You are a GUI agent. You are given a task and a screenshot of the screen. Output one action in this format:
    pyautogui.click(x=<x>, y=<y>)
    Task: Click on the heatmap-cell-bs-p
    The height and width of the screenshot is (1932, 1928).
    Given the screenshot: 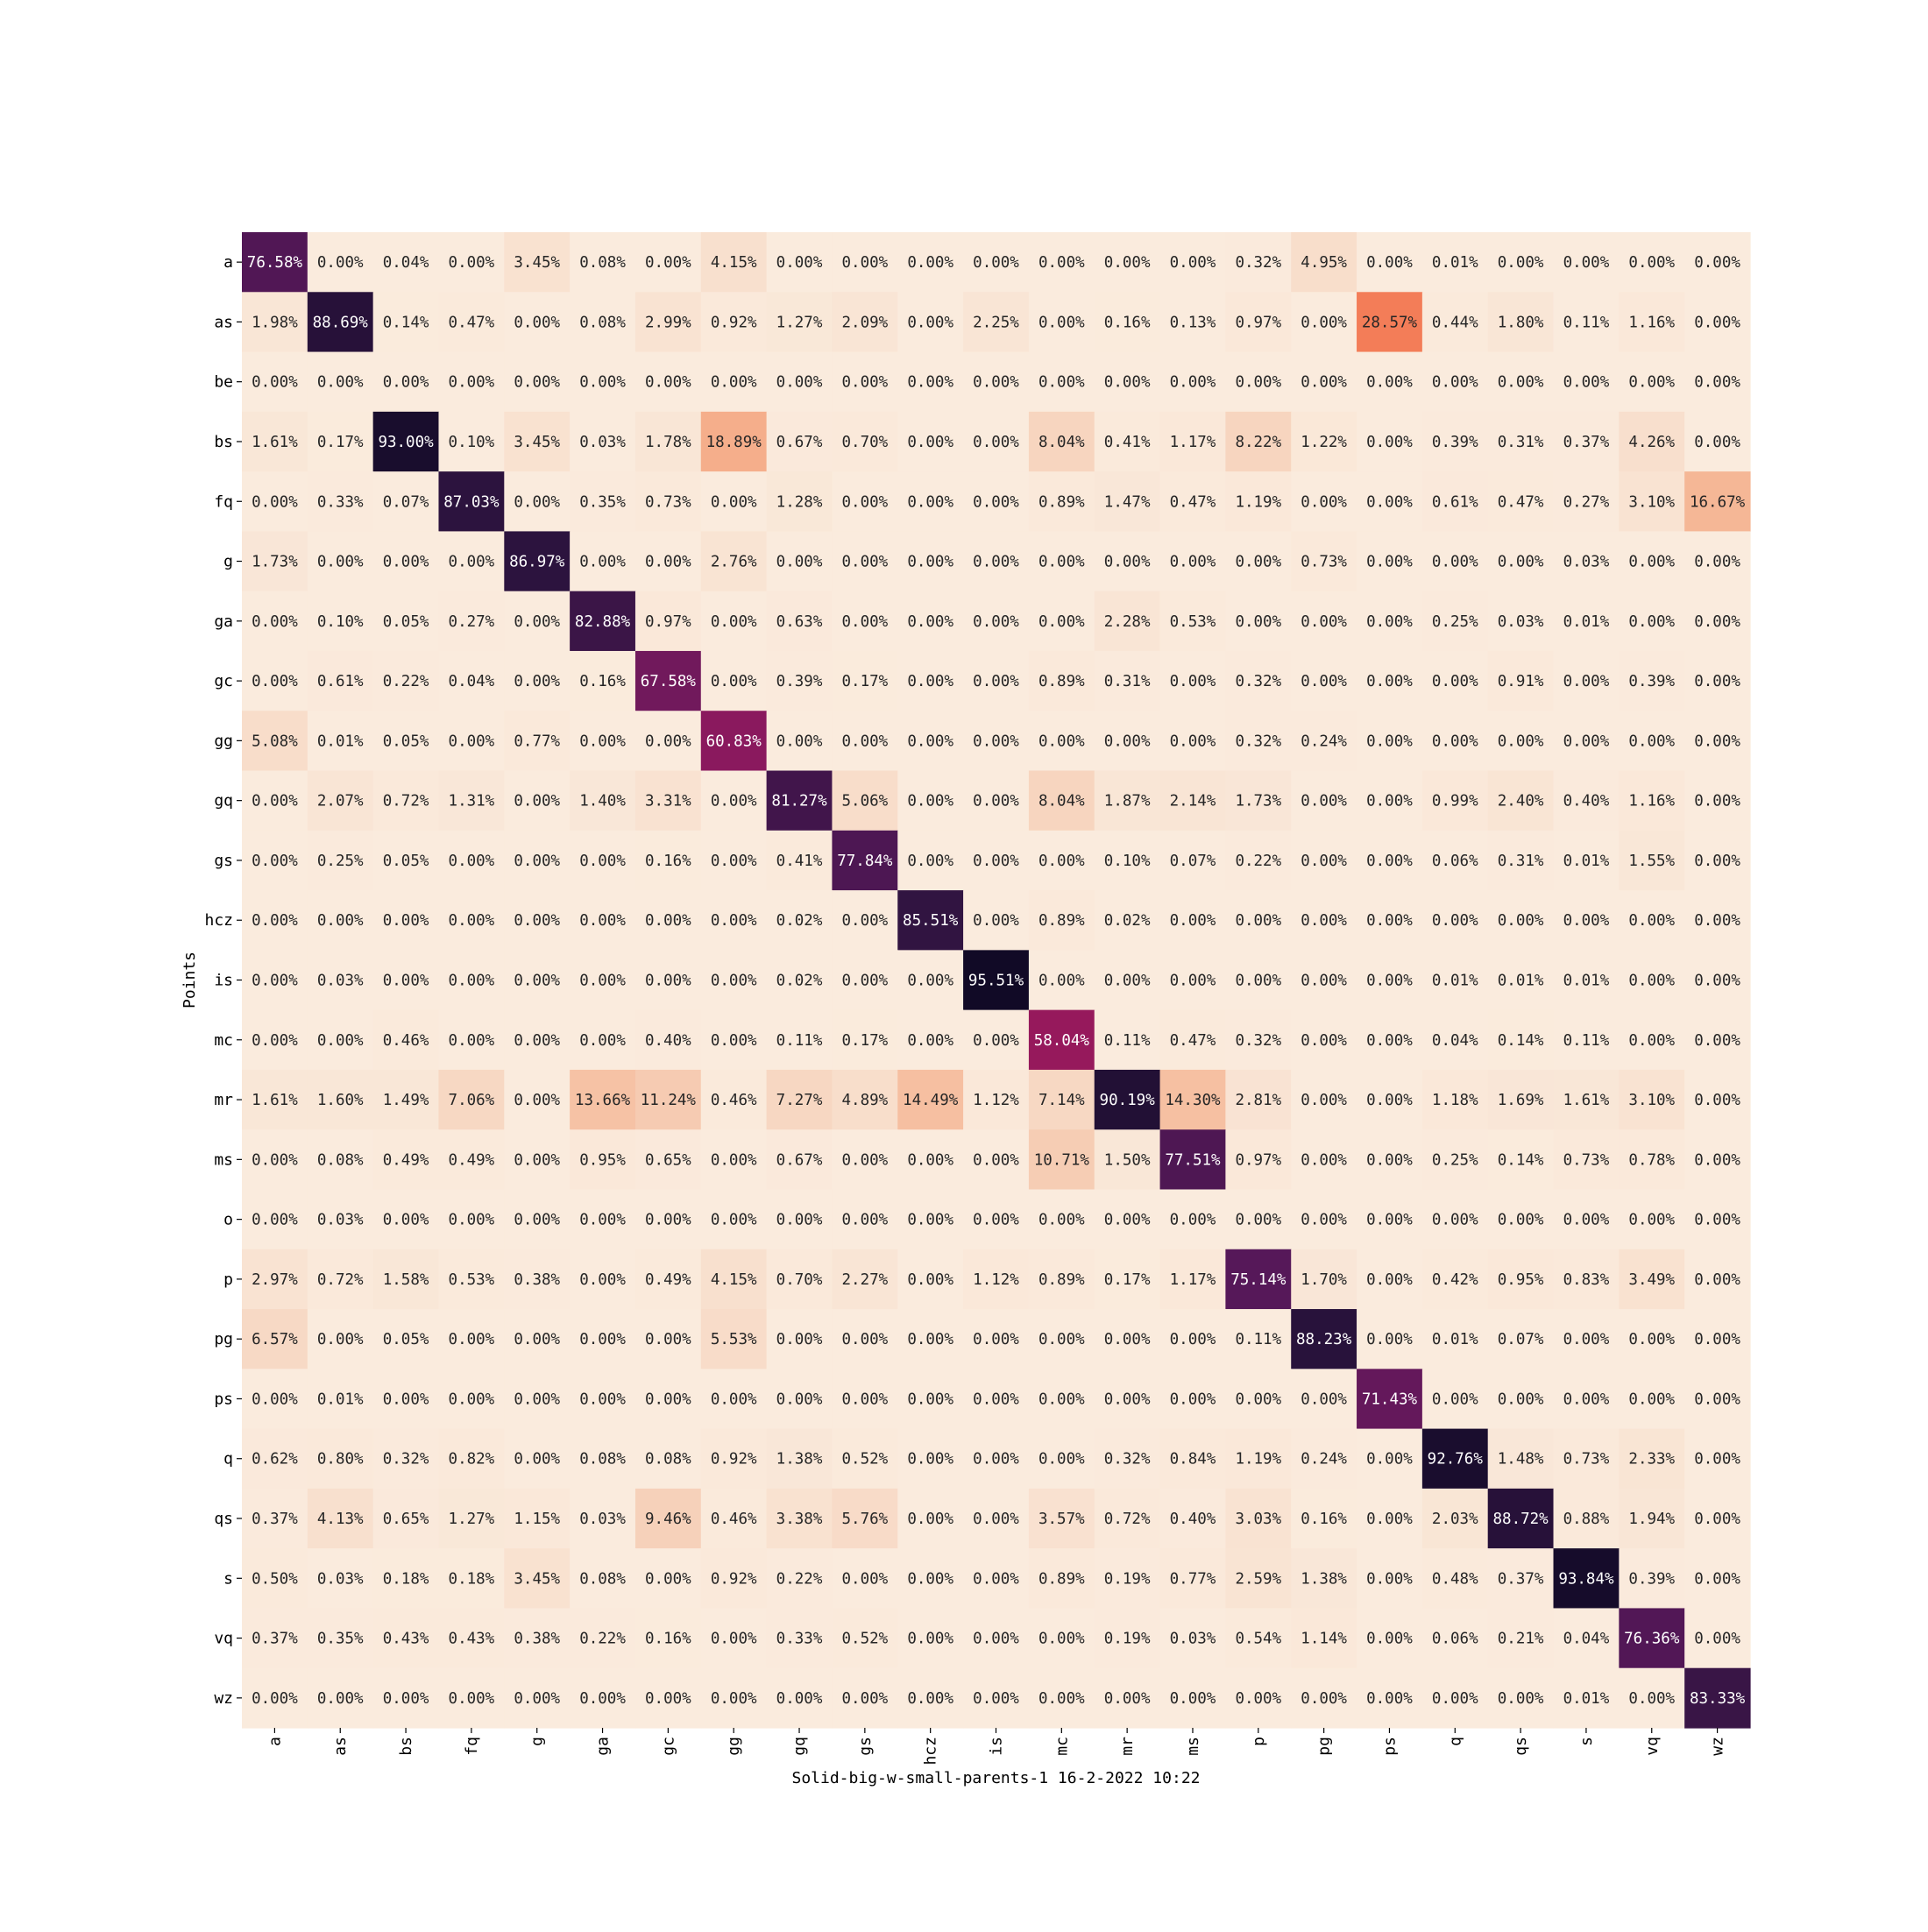 What is the action you would take?
    pyautogui.click(x=1258, y=441)
    